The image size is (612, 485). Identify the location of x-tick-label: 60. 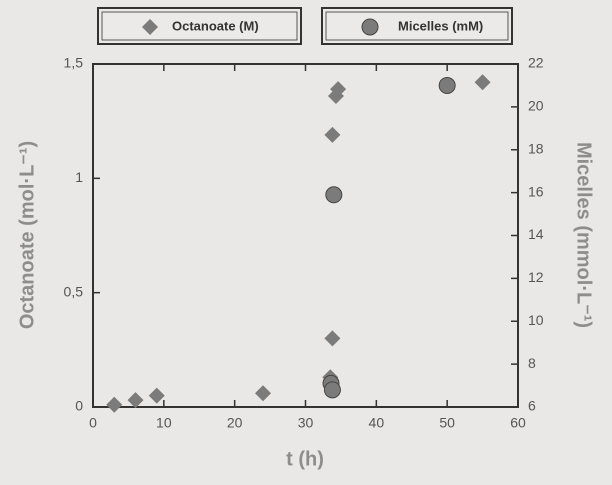
(518, 423).